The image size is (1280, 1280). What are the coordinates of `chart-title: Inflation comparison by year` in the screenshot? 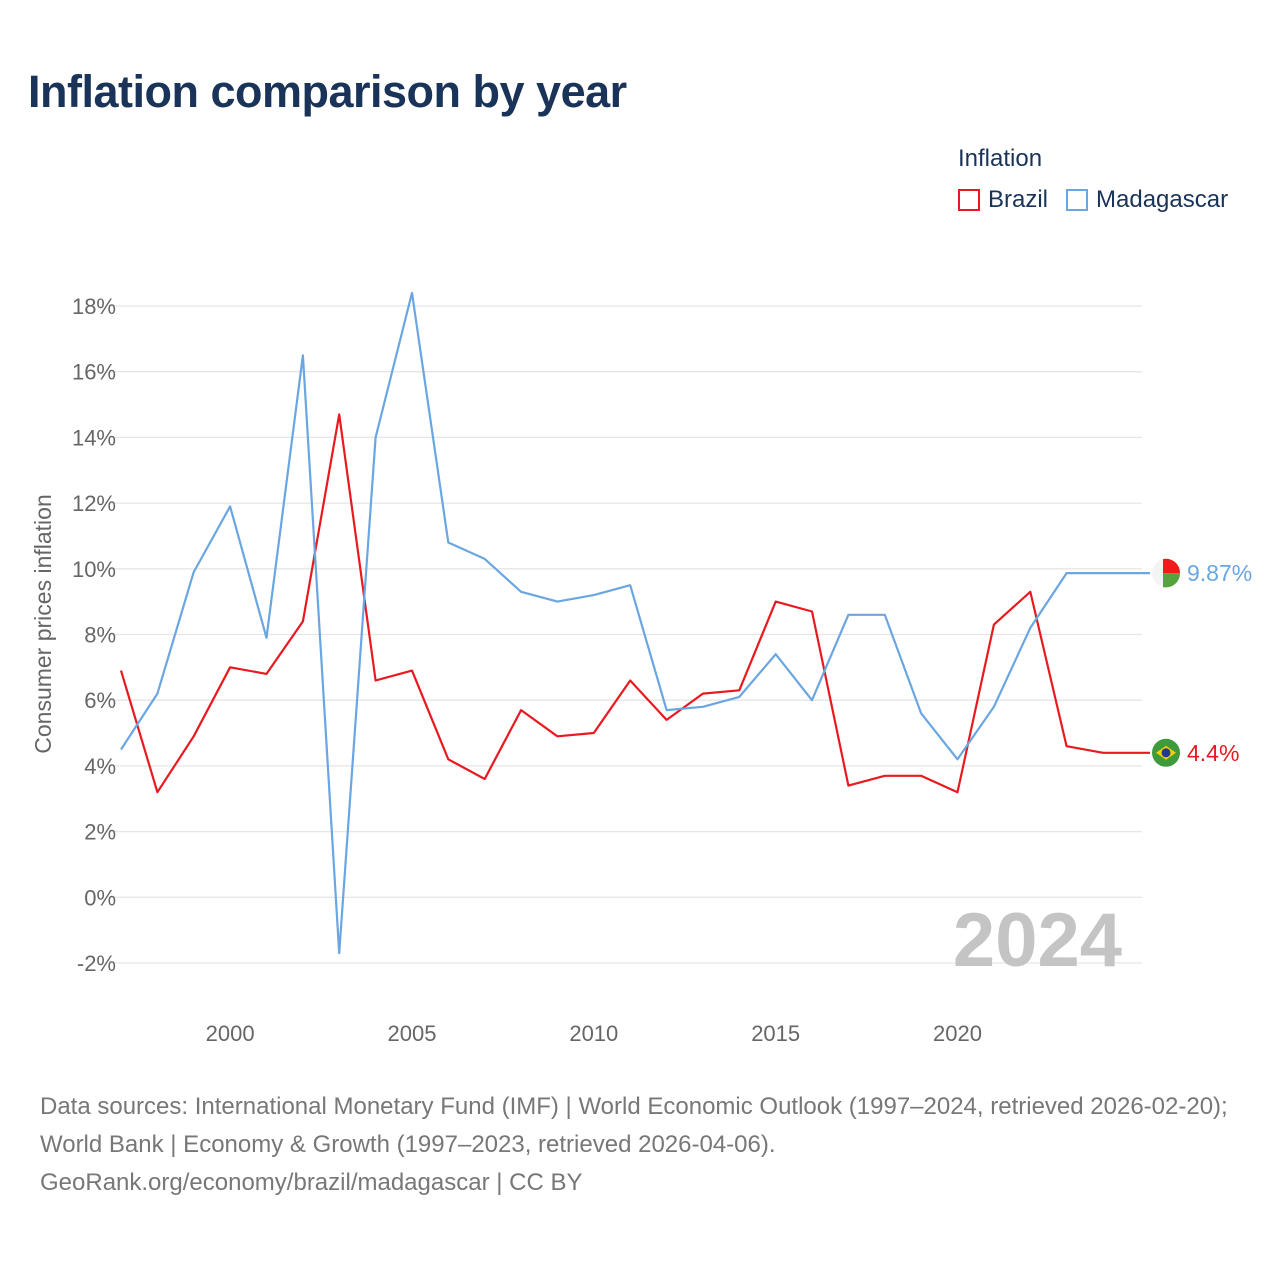 It's located at (327, 91).